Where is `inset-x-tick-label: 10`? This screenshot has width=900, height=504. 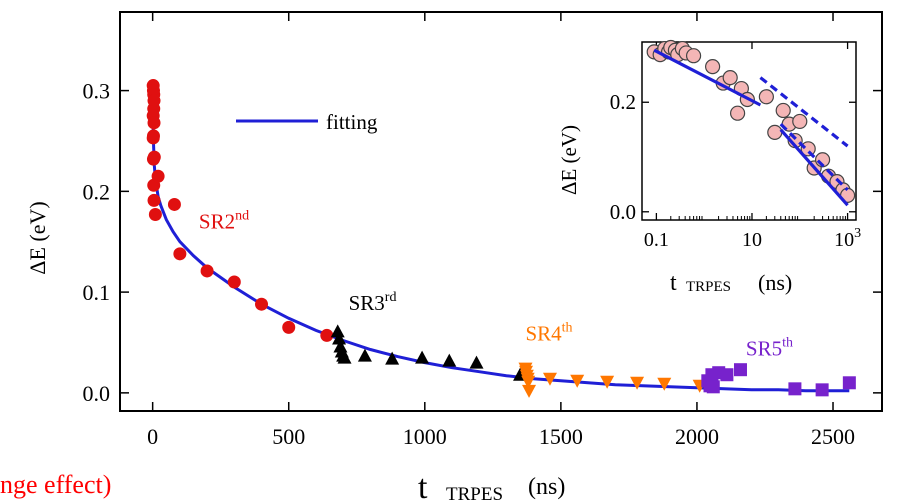 inset-x-tick-label: 10 is located at coordinates (752, 240).